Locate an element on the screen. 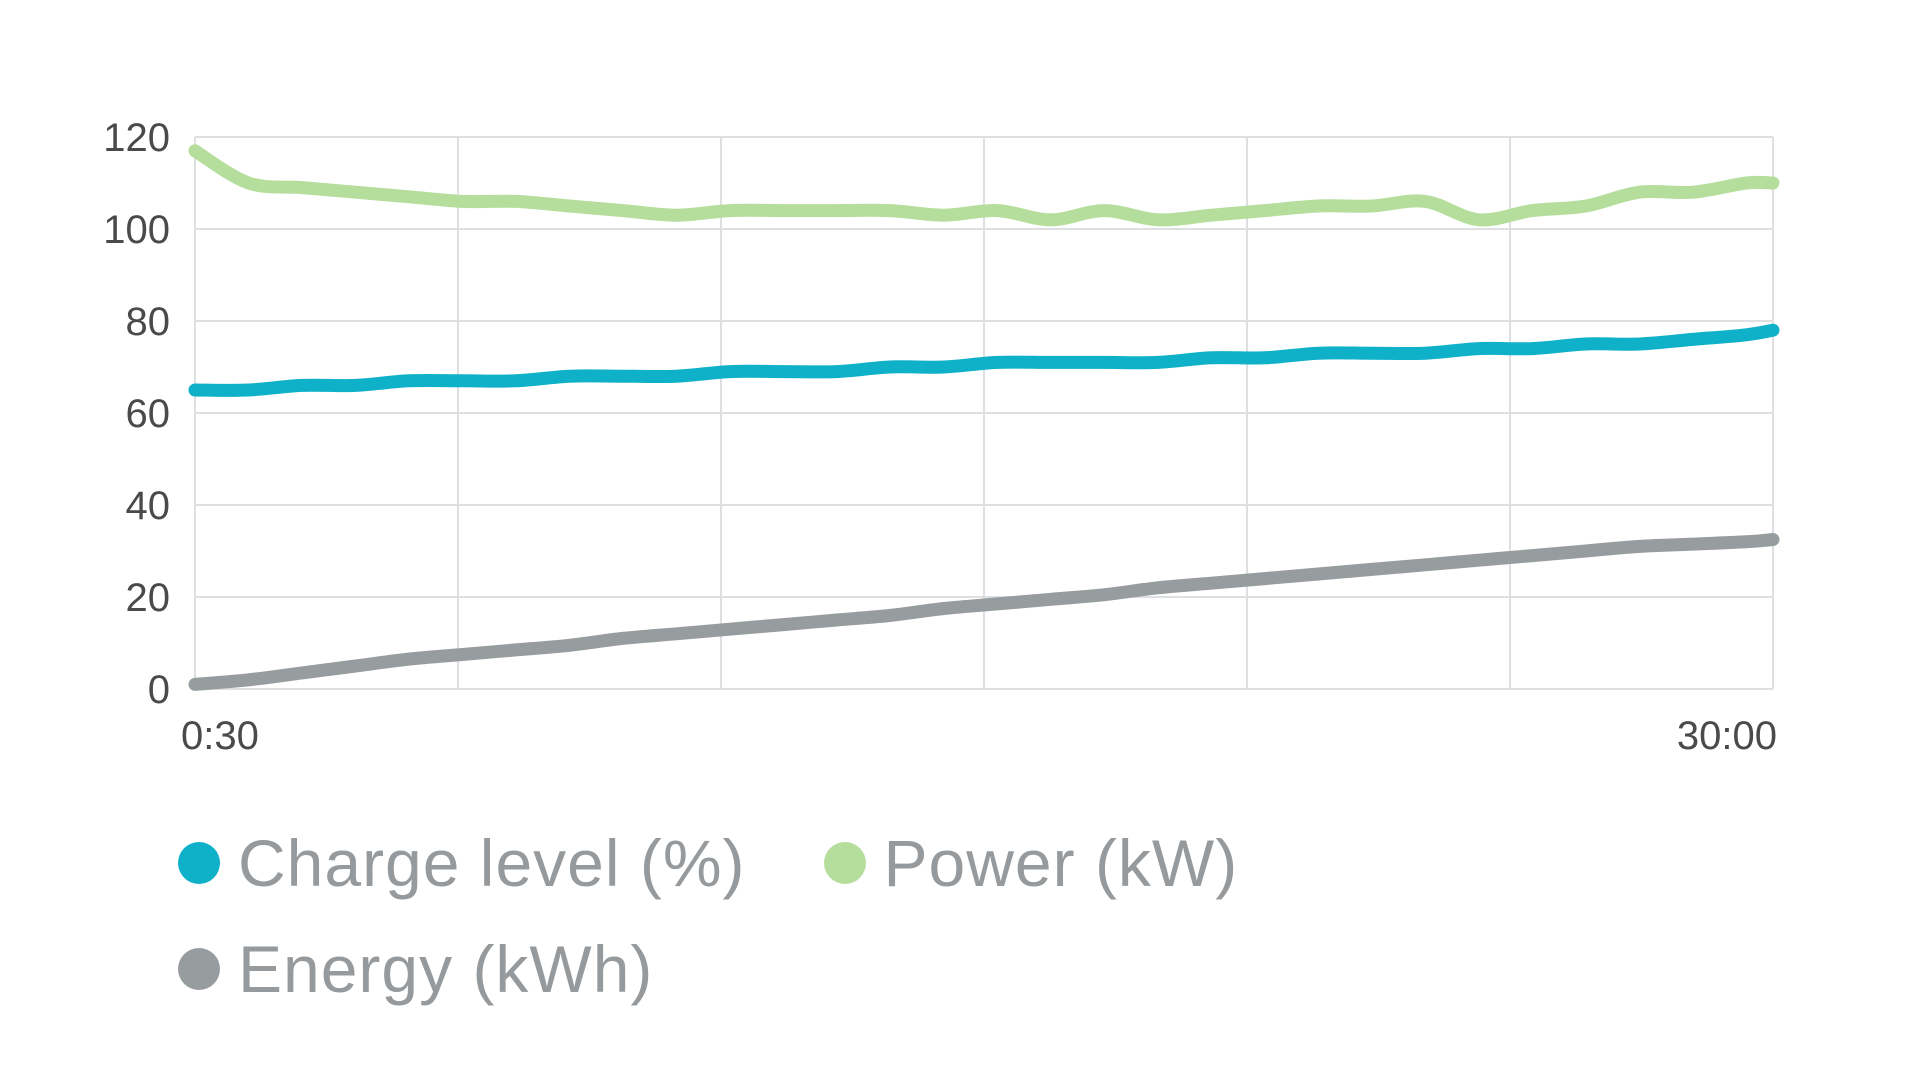 Image resolution: width=1920 pixels, height=1081 pixels. legend-item-power: Power (kW) is located at coordinates (1031, 863).